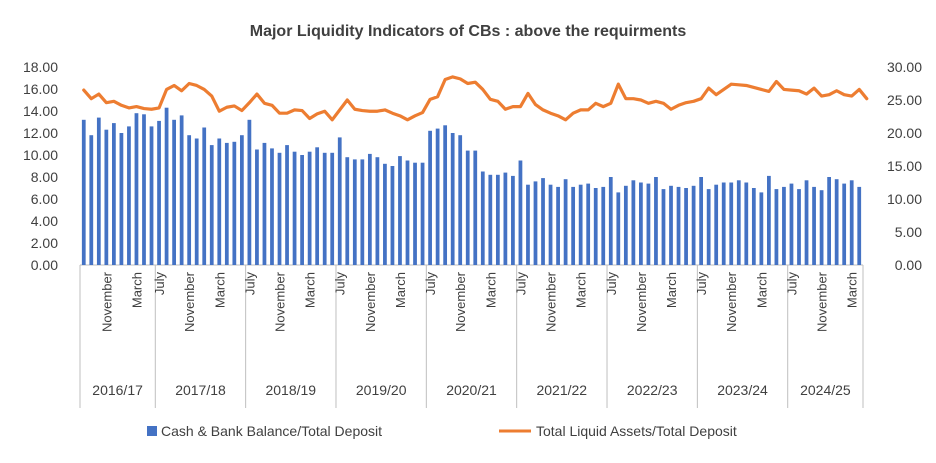 Image resolution: width=936 pixels, height=463 pixels. Describe the element at coordinates (40, 89) in the screenshot. I see `left-tick-label: 16.00` at that location.